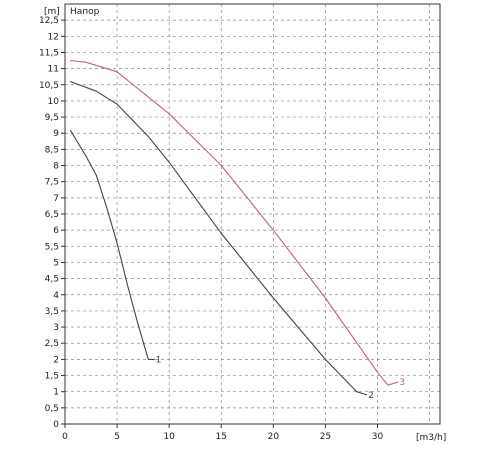 Image resolution: width=500 pixels, height=450 pixels. I want to click on y-tick-label: 9,5, so click(52, 118).